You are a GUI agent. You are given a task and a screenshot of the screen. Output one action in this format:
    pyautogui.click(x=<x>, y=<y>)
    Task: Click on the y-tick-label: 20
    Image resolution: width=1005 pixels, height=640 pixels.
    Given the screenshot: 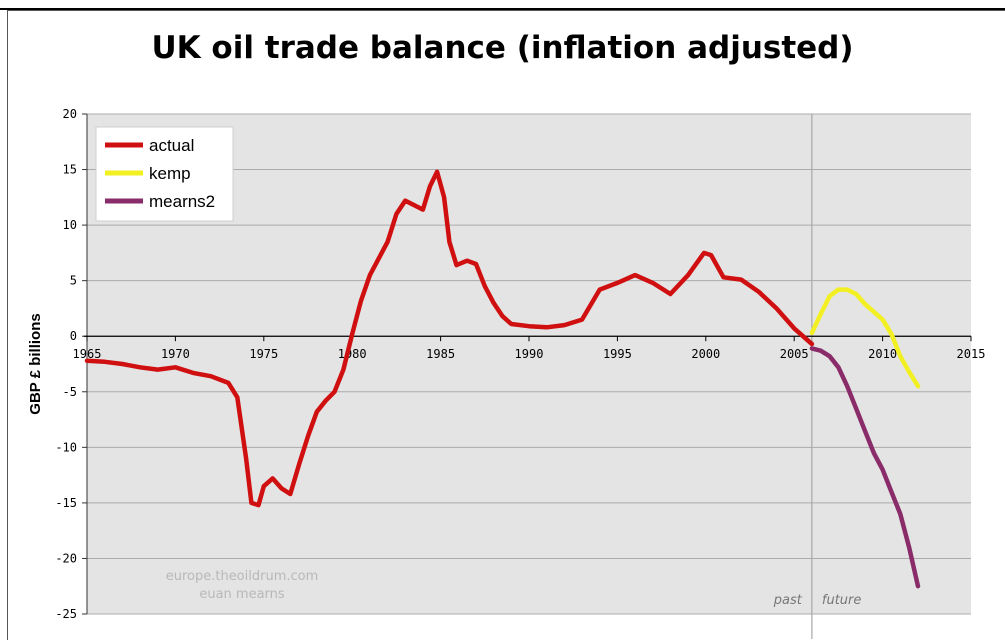 What is the action you would take?
    pyautogui.click(x=70, y=114)
    